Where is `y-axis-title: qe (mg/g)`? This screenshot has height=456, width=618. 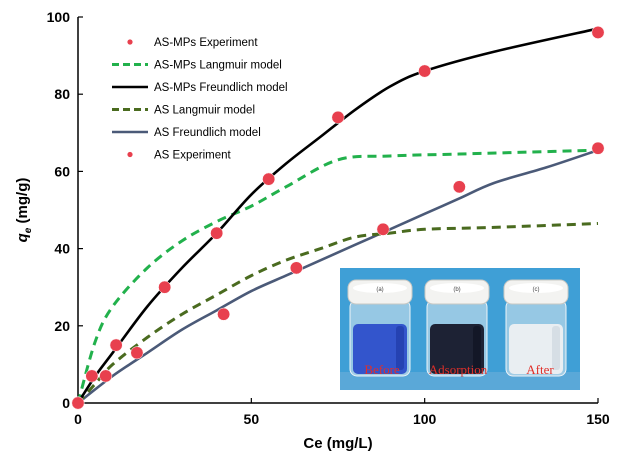
y-axis-title: qe (mg/g) is located at coordinates (24, 210).